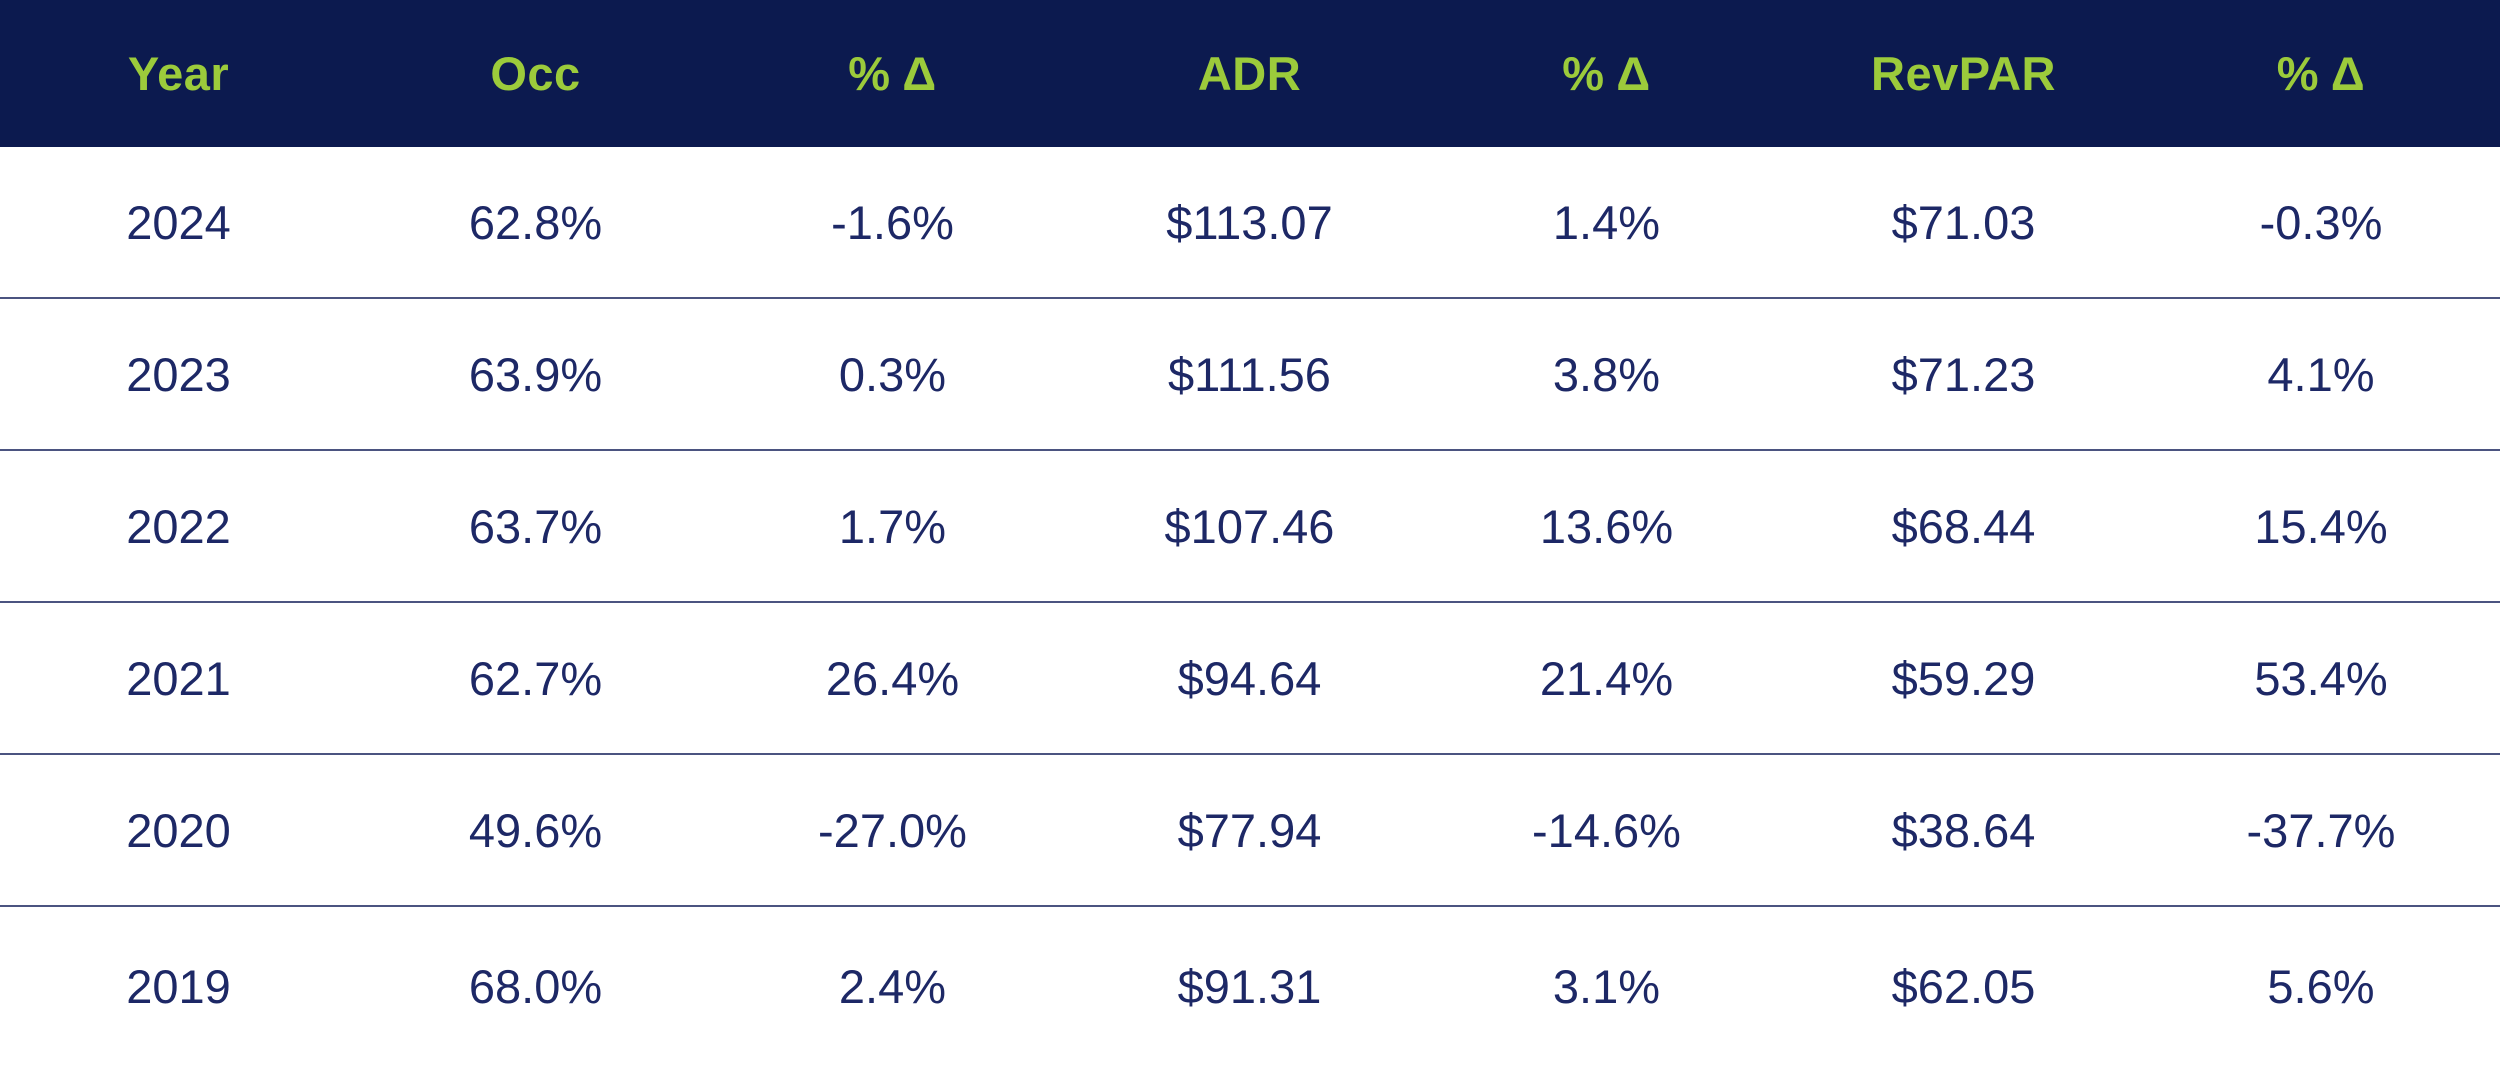 This screenshot has height=1068, width=2500. I want to click on column-header-adr: ADR, so click(1249, 73).